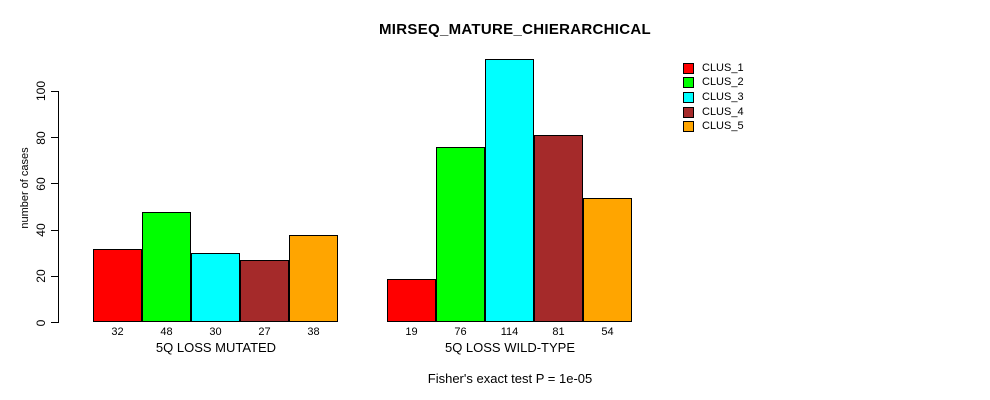 The height and width of the screenshot is (400, 990). Describe the element at coordinates (117, 285) in the screenshot. I see `bar-clus_1-group1` at that location.